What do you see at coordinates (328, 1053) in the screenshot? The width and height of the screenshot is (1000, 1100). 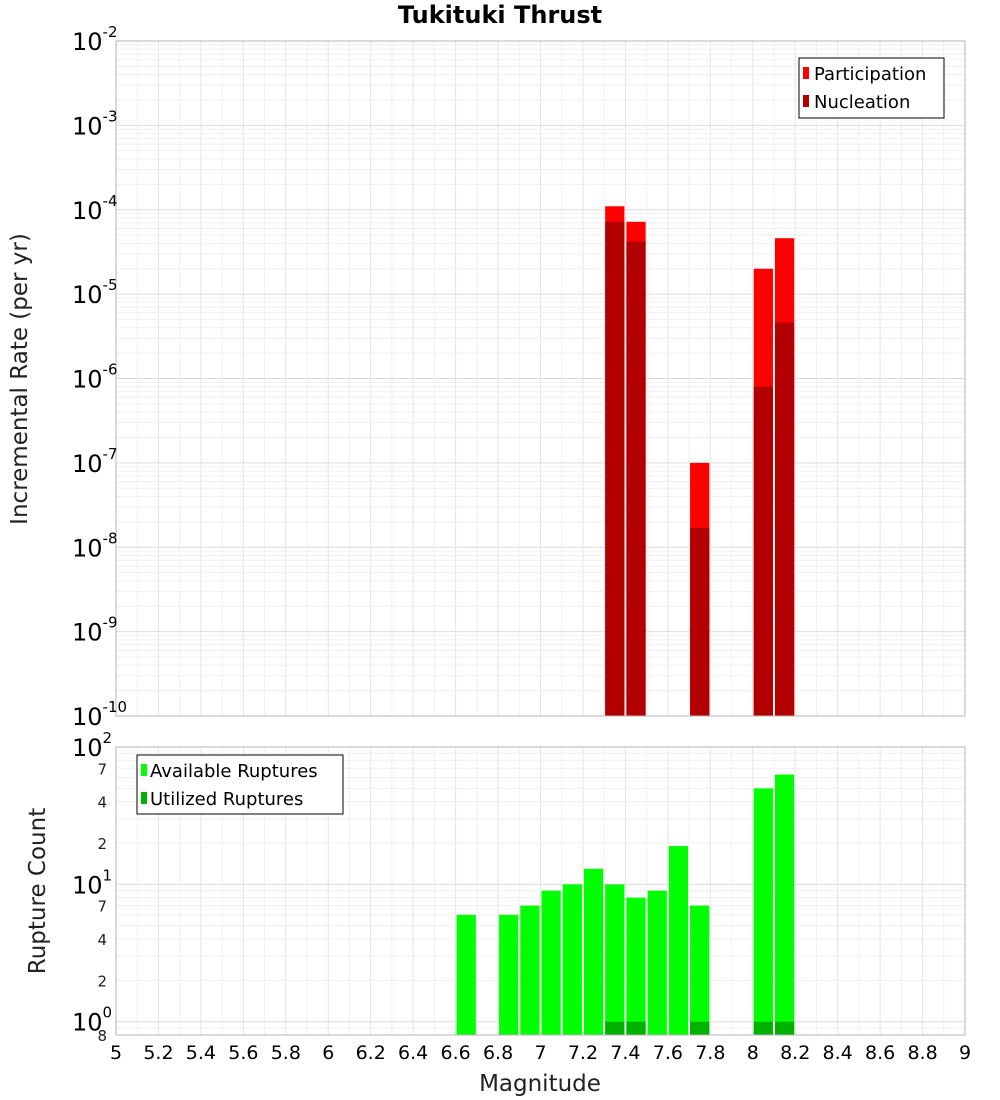 I see `x-tick-label: 6` at bounding box center [328, 1053].